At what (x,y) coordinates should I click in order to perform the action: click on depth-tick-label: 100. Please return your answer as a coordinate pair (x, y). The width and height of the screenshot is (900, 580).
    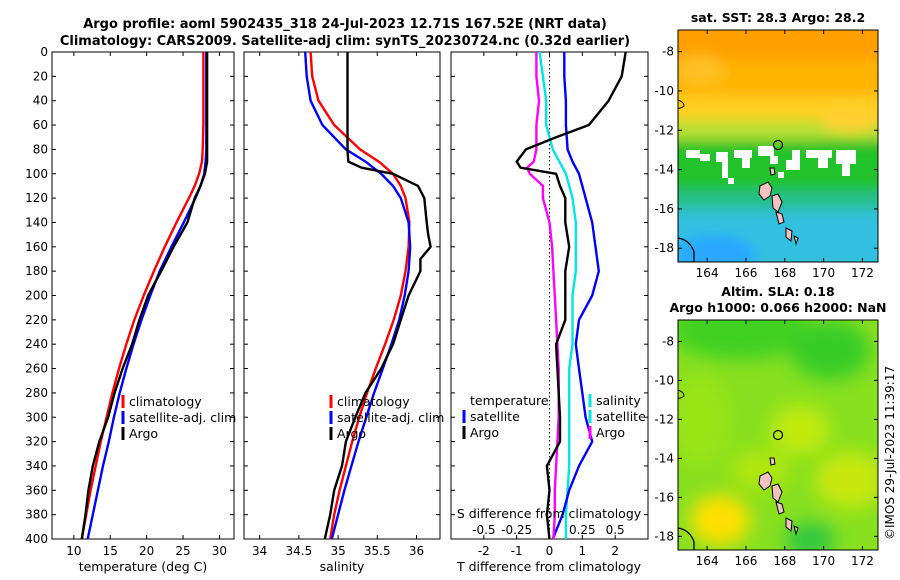
    Looking at the image, I should click on (36, 174).